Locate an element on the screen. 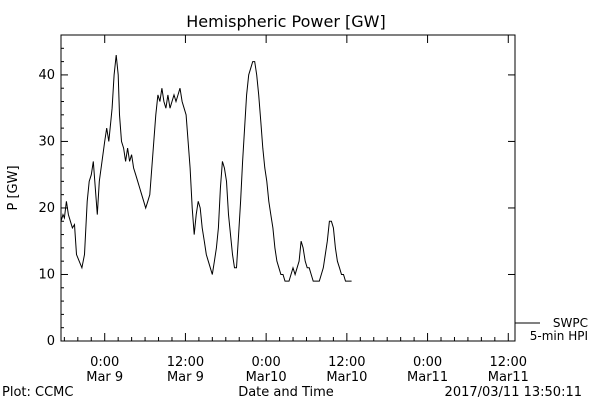 The height and width of the screenshot is (400, 600). footer-timestamp: 2017/03/11 13:50:11 is located at coordinates (513, 392).